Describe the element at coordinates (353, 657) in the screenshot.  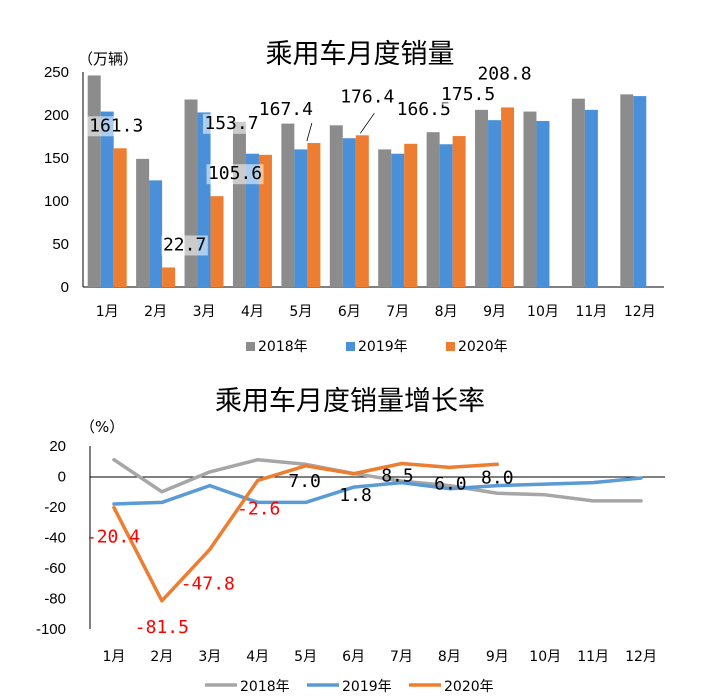
I see `line-x-category: 6月` at that location.